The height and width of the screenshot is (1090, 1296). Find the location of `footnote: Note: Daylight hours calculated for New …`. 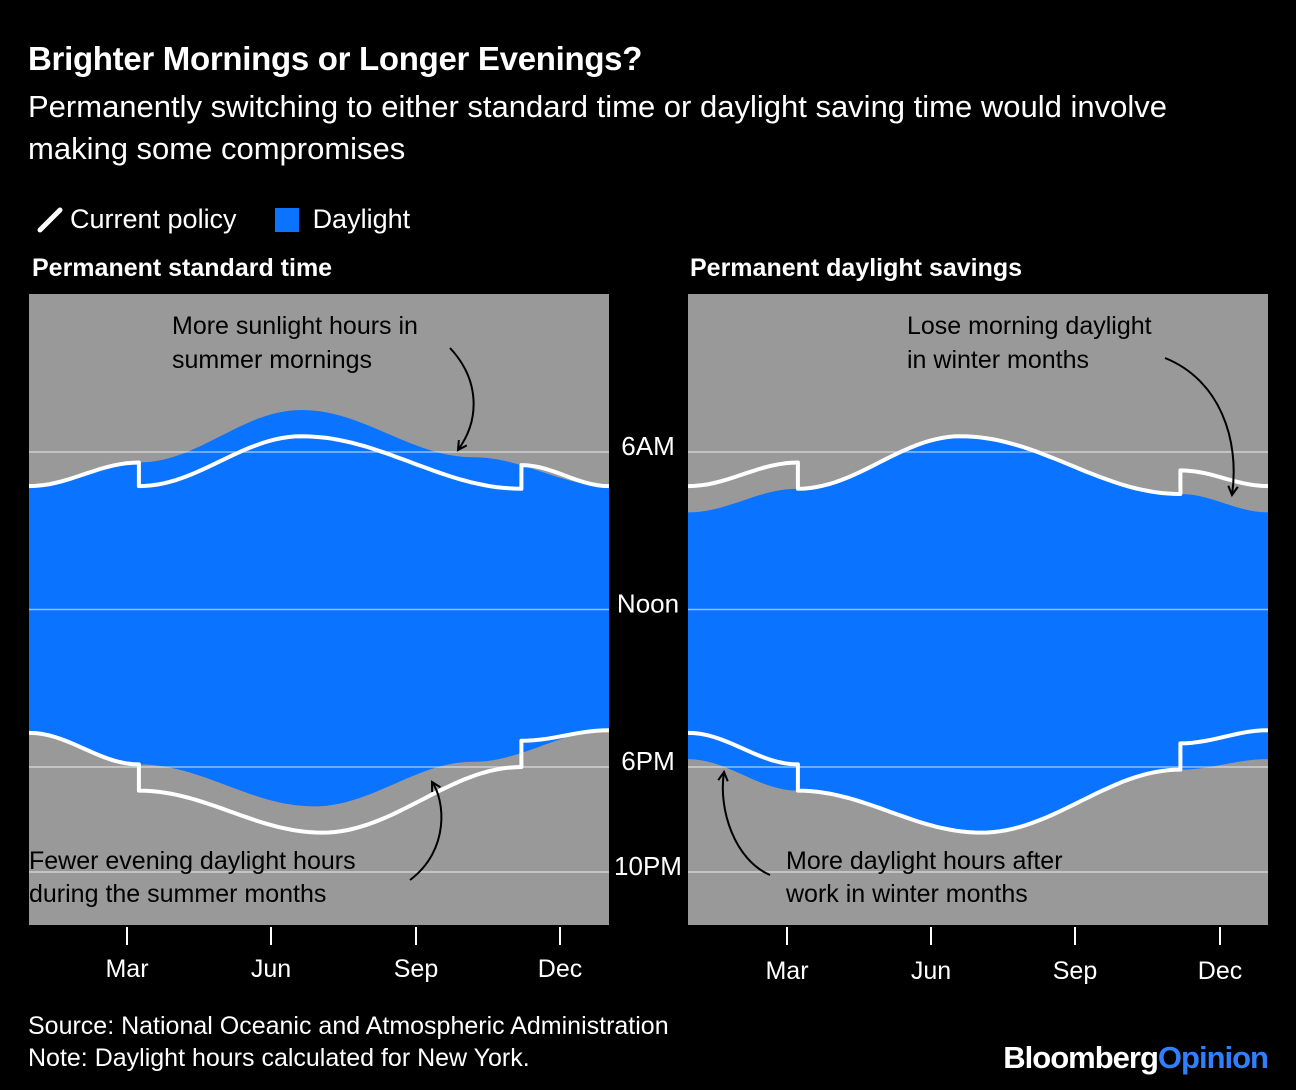

footnote: Note: Daylight hours calculated for New … is located at coordinates (279, 1058).